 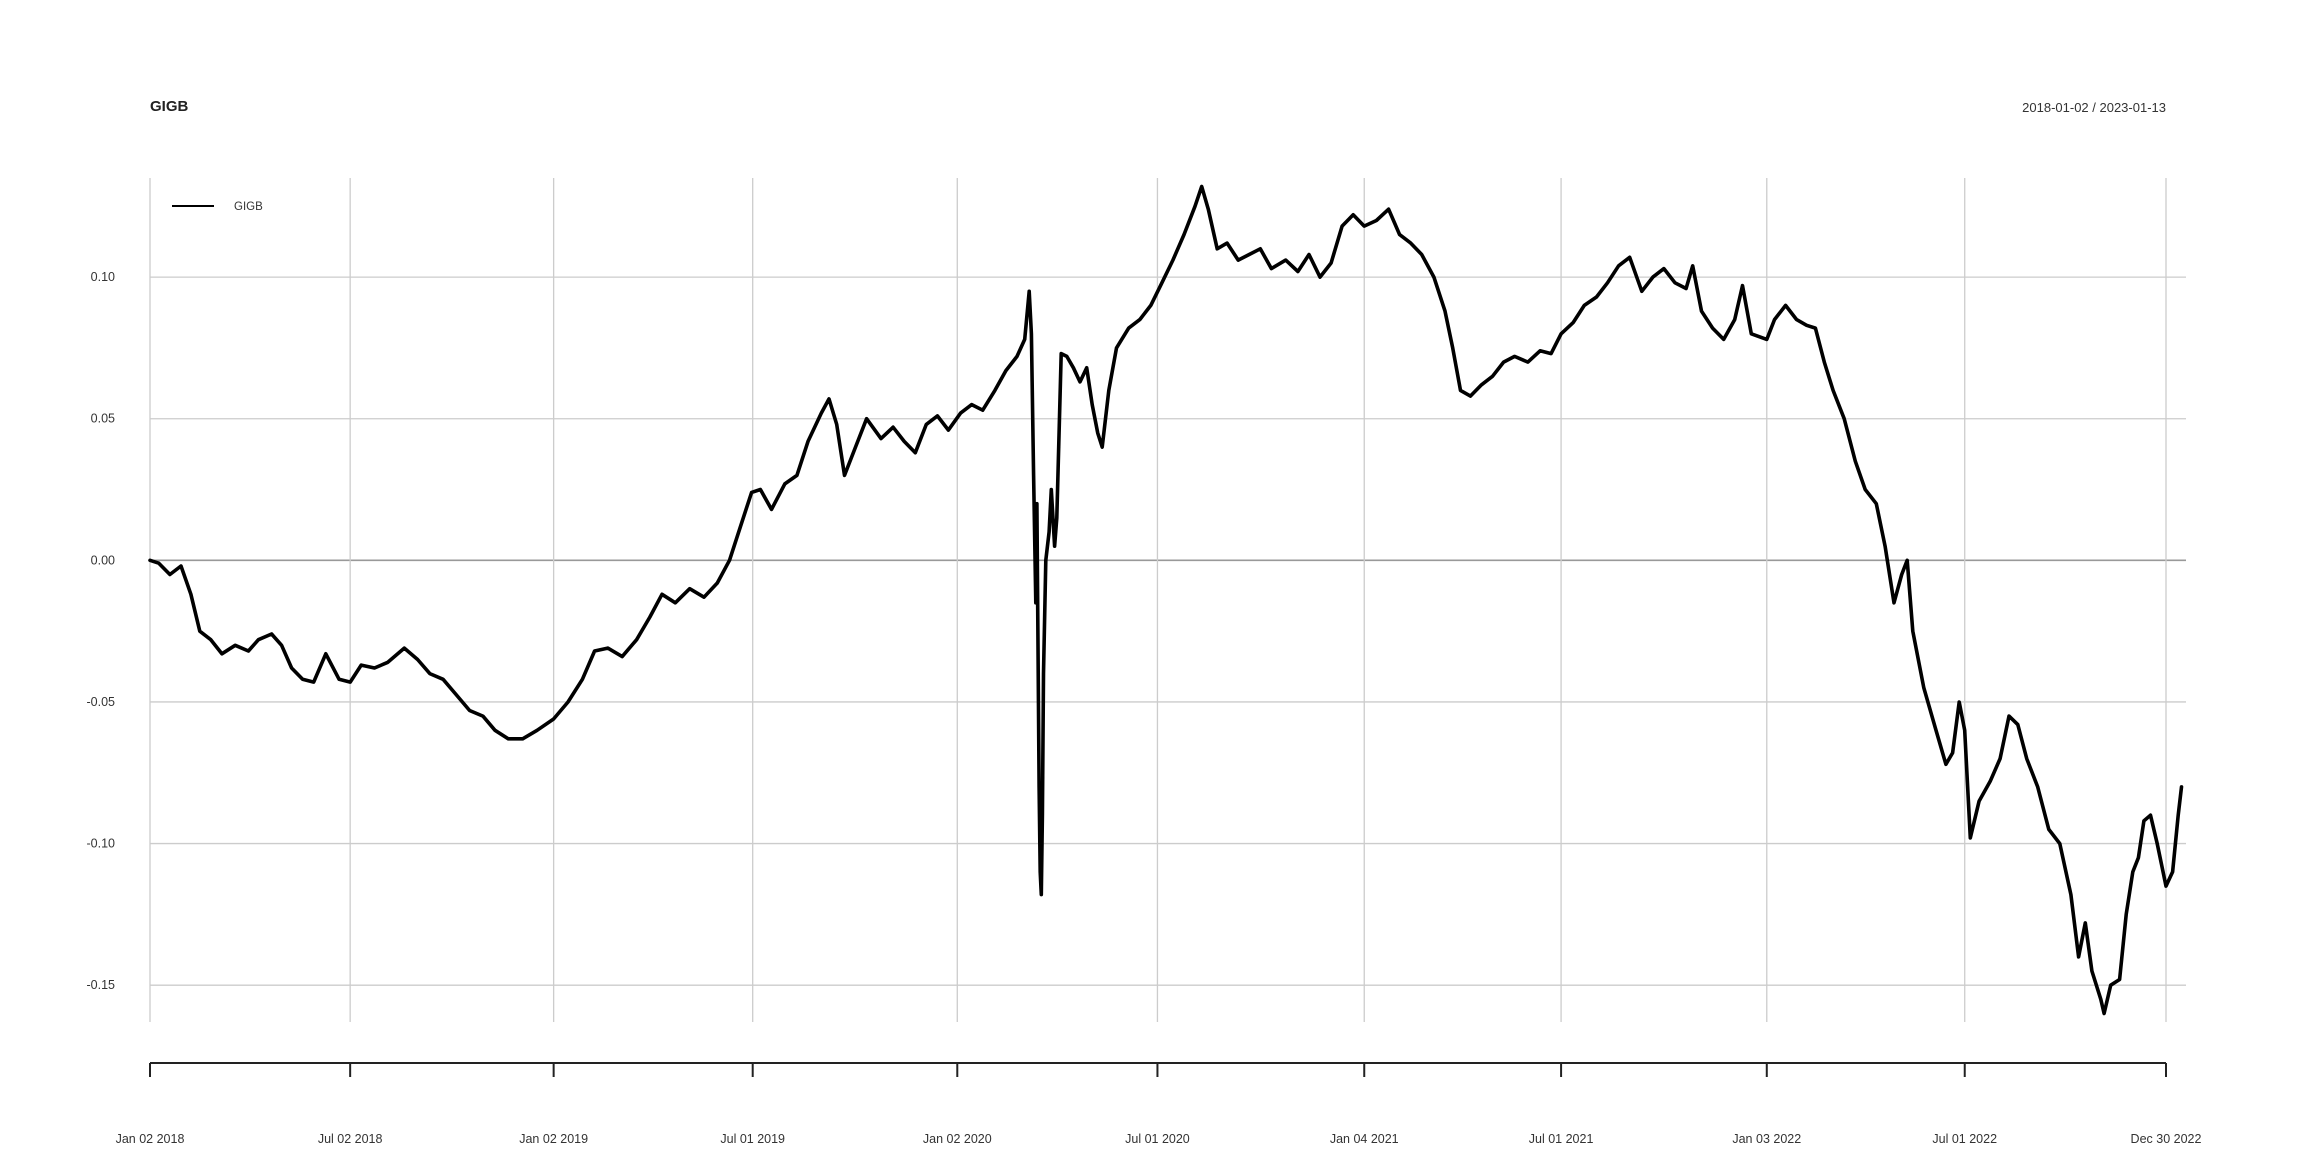 I want to click on x-tick-label: Jan 02 2019, so click(x=553, y=1139).